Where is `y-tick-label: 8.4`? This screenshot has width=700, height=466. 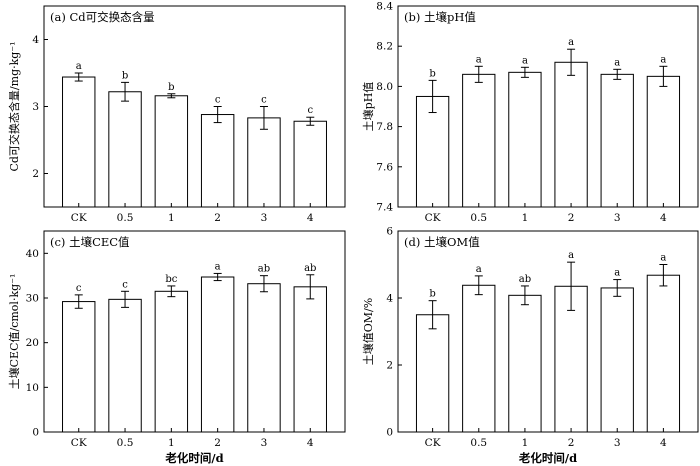
y-tick-label: 8.4 is located at coordinates (384, 7).